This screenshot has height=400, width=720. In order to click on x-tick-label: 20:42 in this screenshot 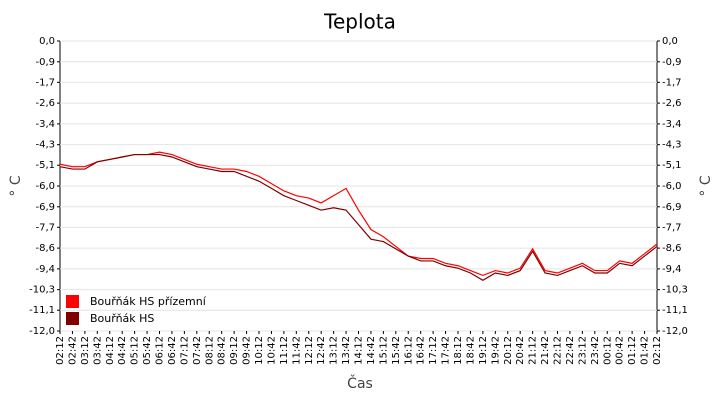, I will do `click(520, 350)`.